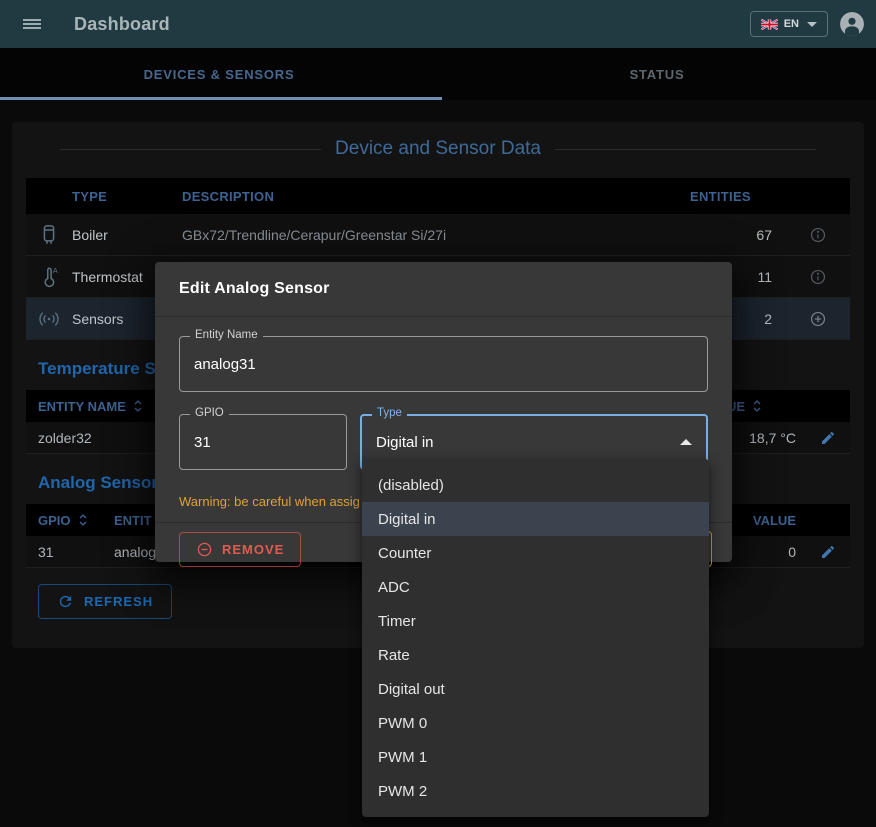 Image resolution: width=876 pixels, height=827 pixels. I want to click on gpio-number: 31, so click(46, 551).